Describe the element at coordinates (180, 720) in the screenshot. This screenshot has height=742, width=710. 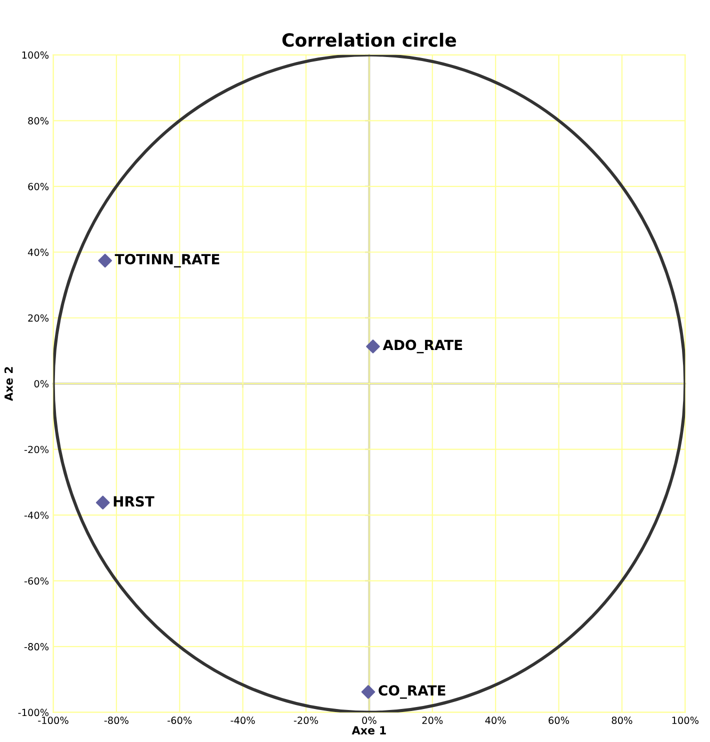
I see `x-tick-label: -60%` at that location.